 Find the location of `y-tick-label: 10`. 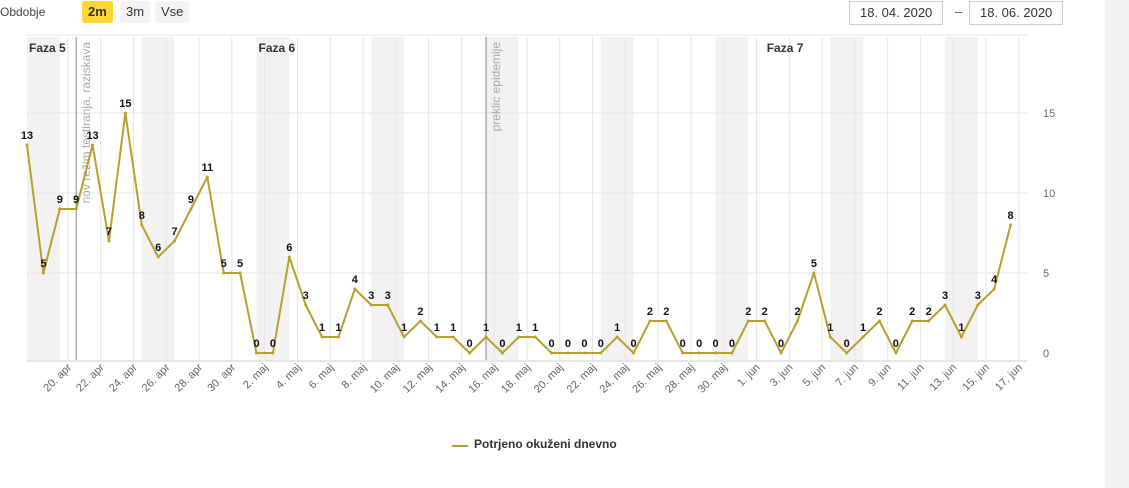

y-tick-label: 10 is located at coordinates (1049, 194).